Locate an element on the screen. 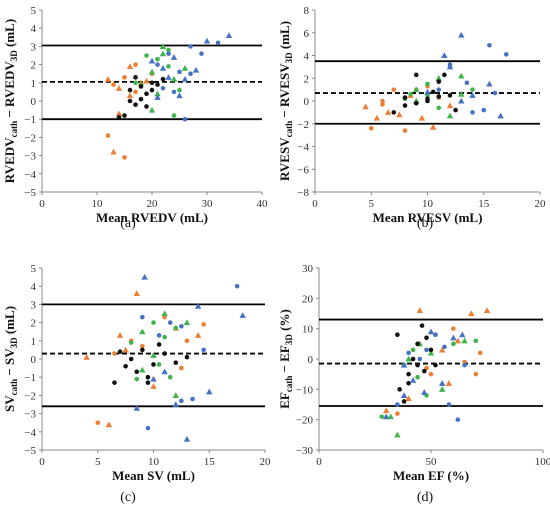  y-tick-label: −1 is located at coordinates (30, 120).